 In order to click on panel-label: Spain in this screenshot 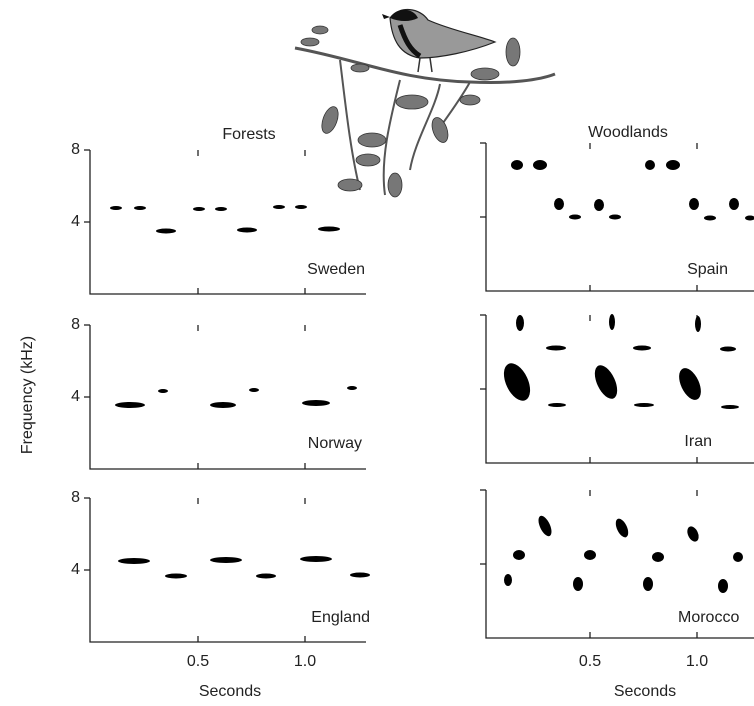, I will do `click(707, 269)`.